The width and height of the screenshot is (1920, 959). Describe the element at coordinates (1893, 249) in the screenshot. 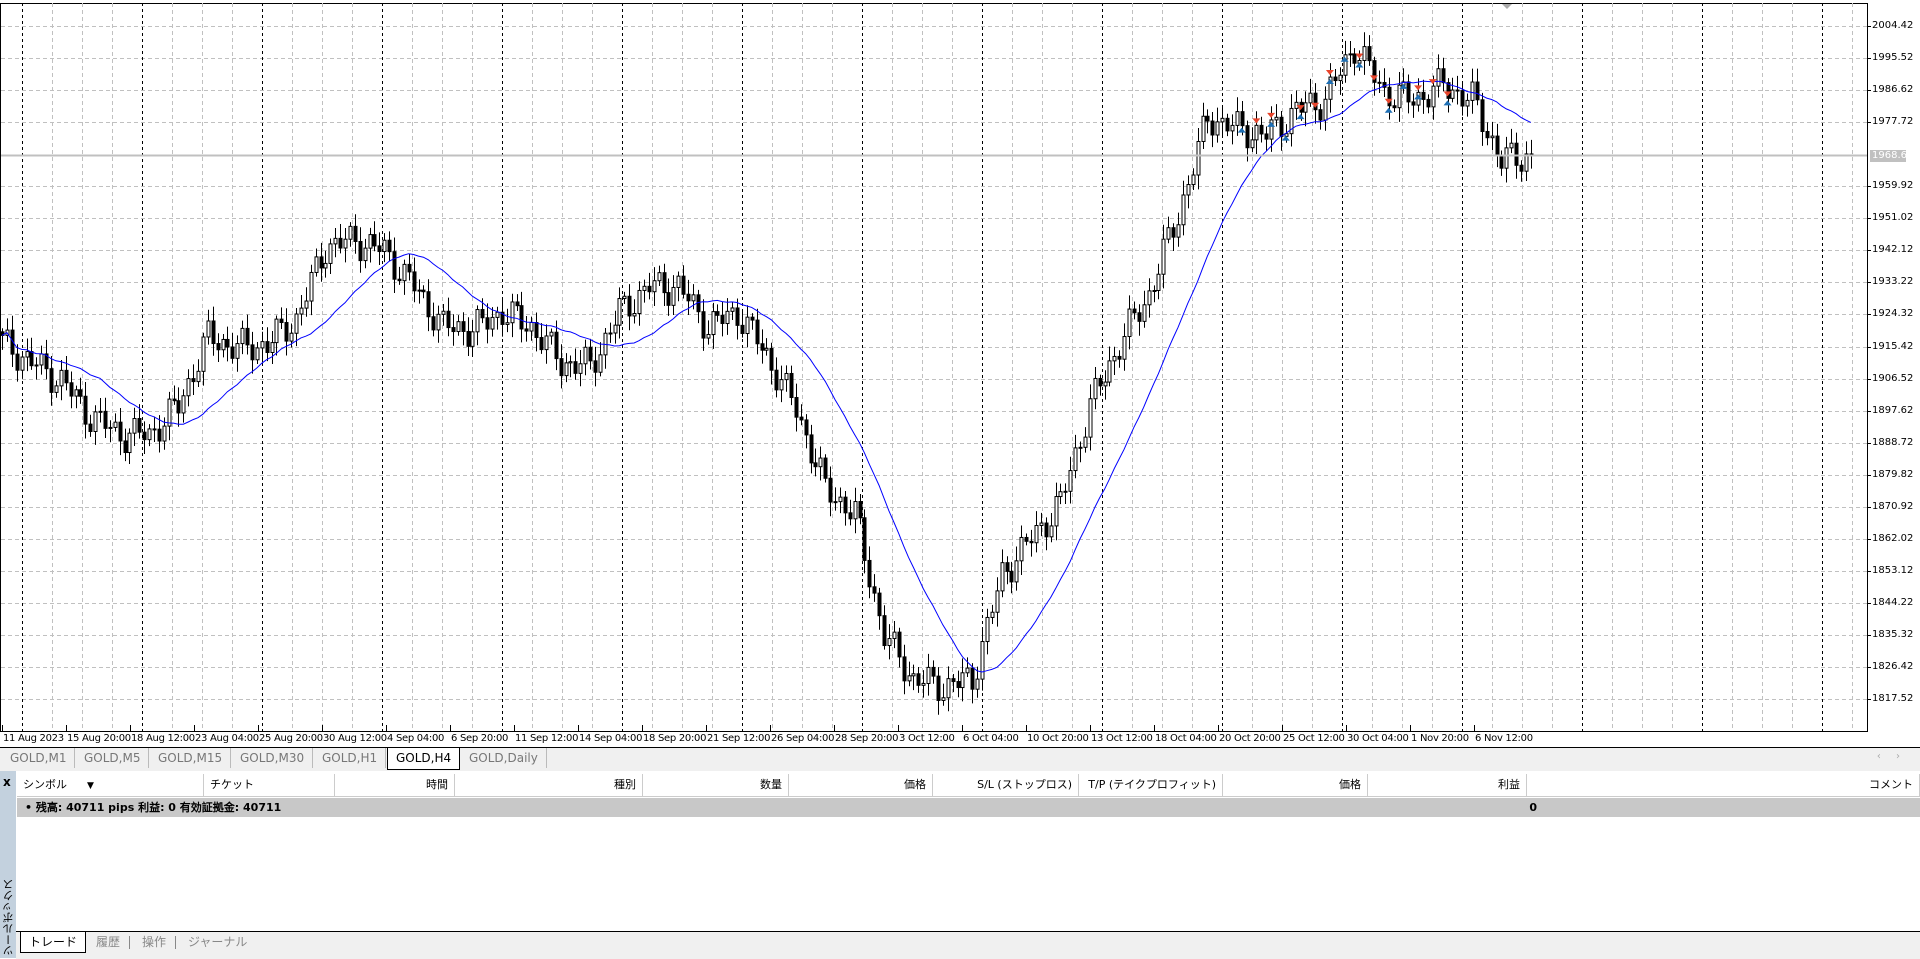

I see `price-tick-label: 1942.12` at that location.